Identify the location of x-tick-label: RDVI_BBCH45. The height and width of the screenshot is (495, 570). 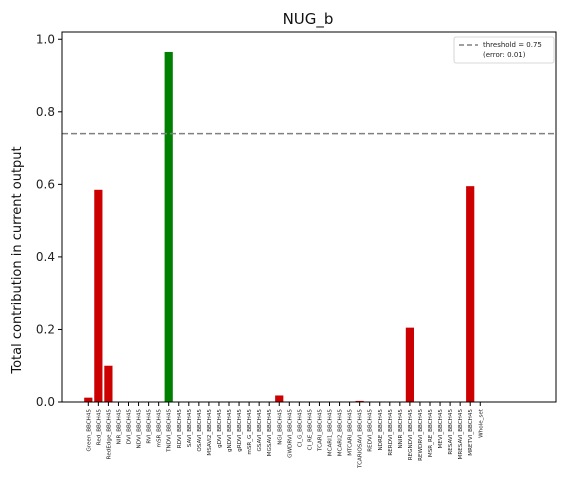
(180, 429).